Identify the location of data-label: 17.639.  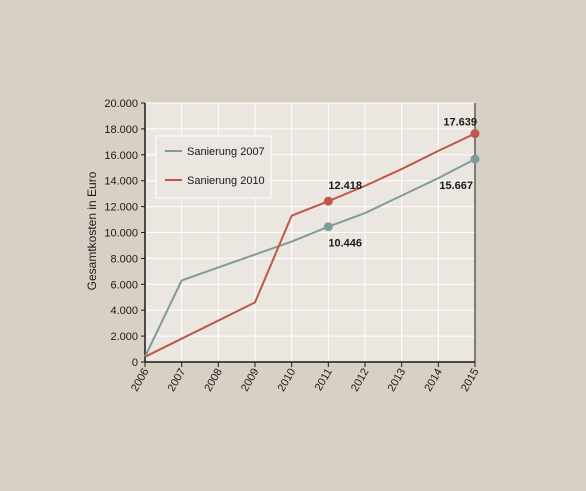
(460, 123).